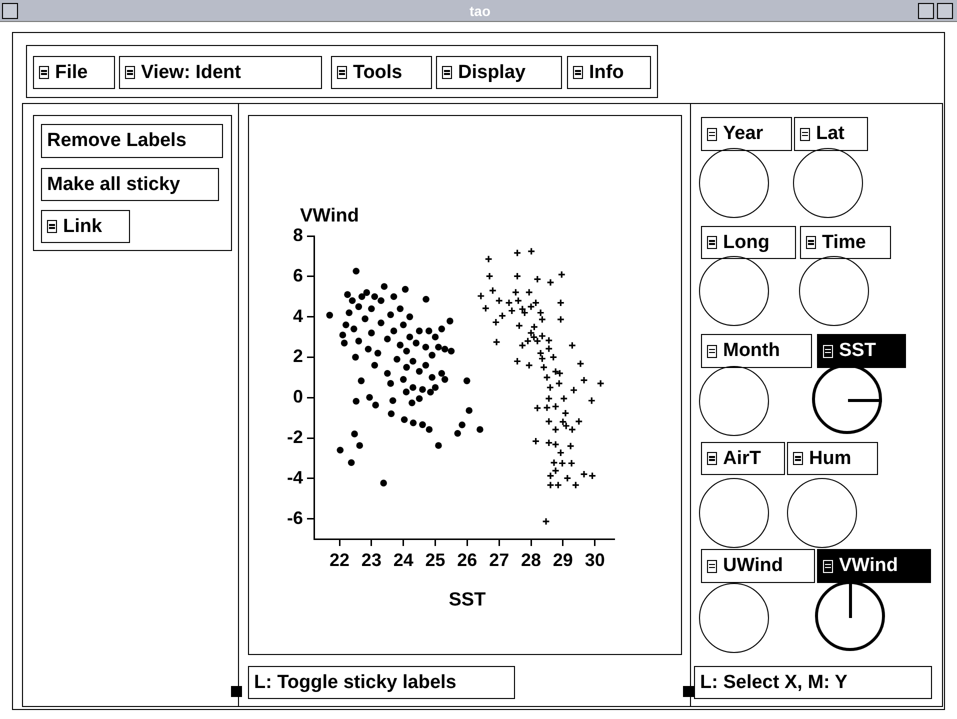 This screenshot has height=719, width=957. Describe the element at coordinates (191, 73) in the screenshot. I see `text: View: Ident` at that location.